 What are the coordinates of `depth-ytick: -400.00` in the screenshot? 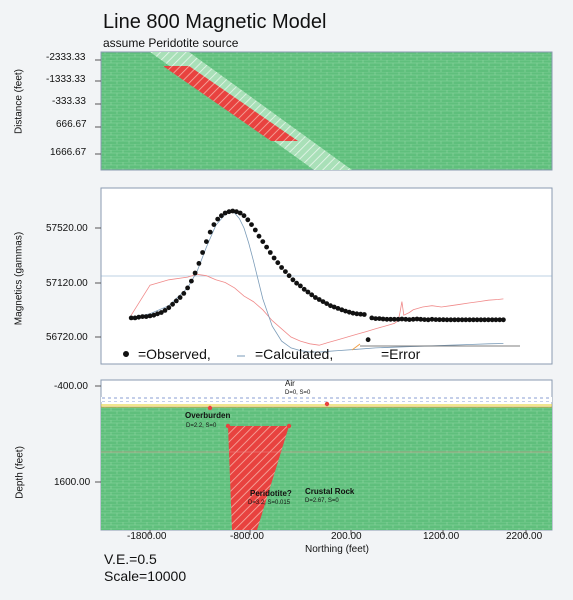 It's located at (71, 386).